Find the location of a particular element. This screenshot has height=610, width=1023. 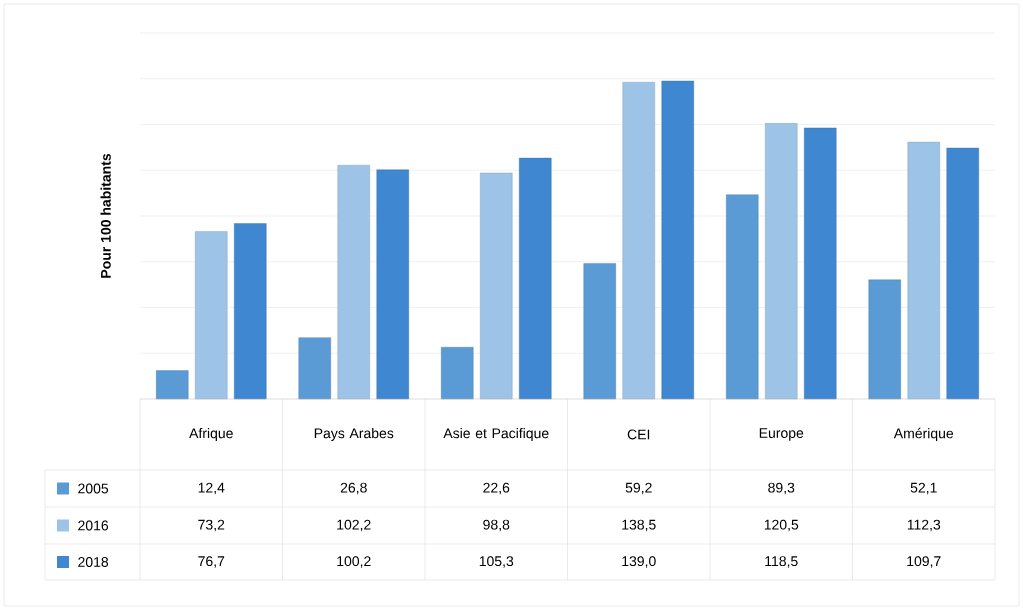

x-tick-label: Asie et Pacifique is located at coordinates (496, 434).